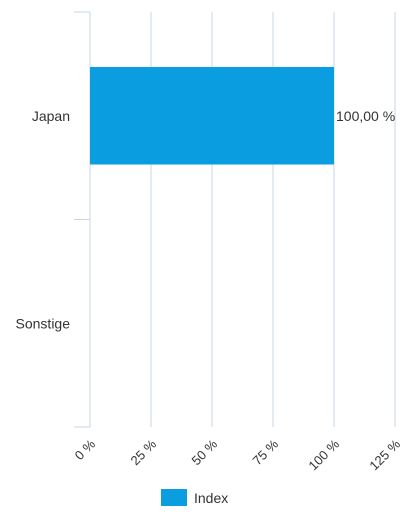 The image size is (402, 514). What do you see at coordinates (266, 452) in the screenshot?
I see `x-tick-label: 75 %` at bounding box center [266, 452].